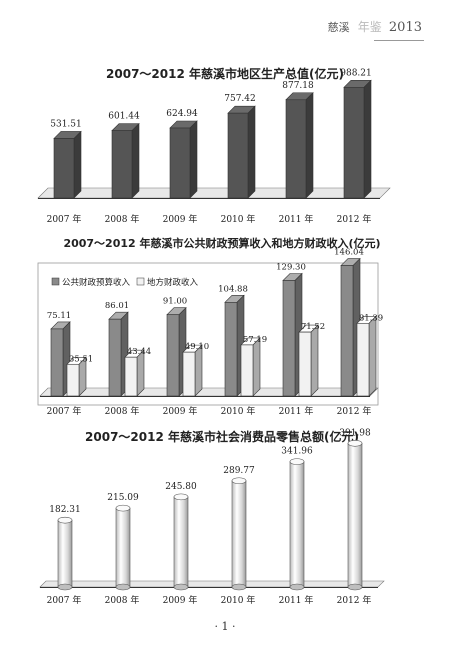 The image size is (450, 653). I want to click on chart3-value-label-6: 391.98, so click(355, 433).